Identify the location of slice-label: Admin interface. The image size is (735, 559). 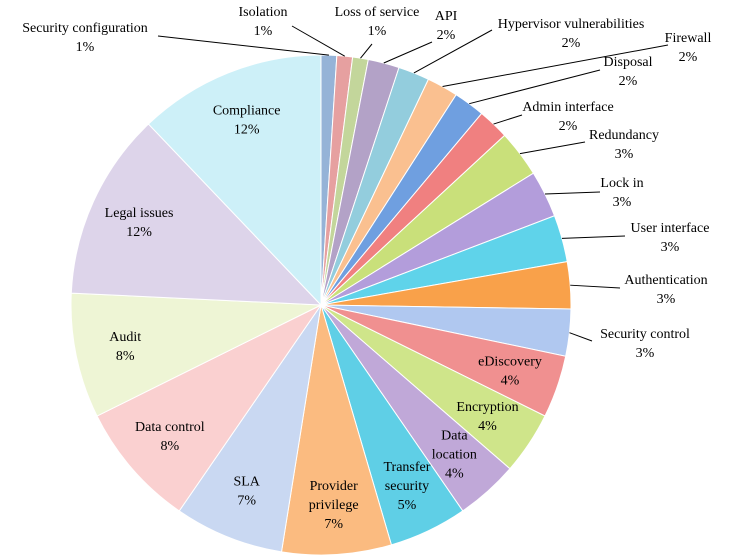
(567, 107).